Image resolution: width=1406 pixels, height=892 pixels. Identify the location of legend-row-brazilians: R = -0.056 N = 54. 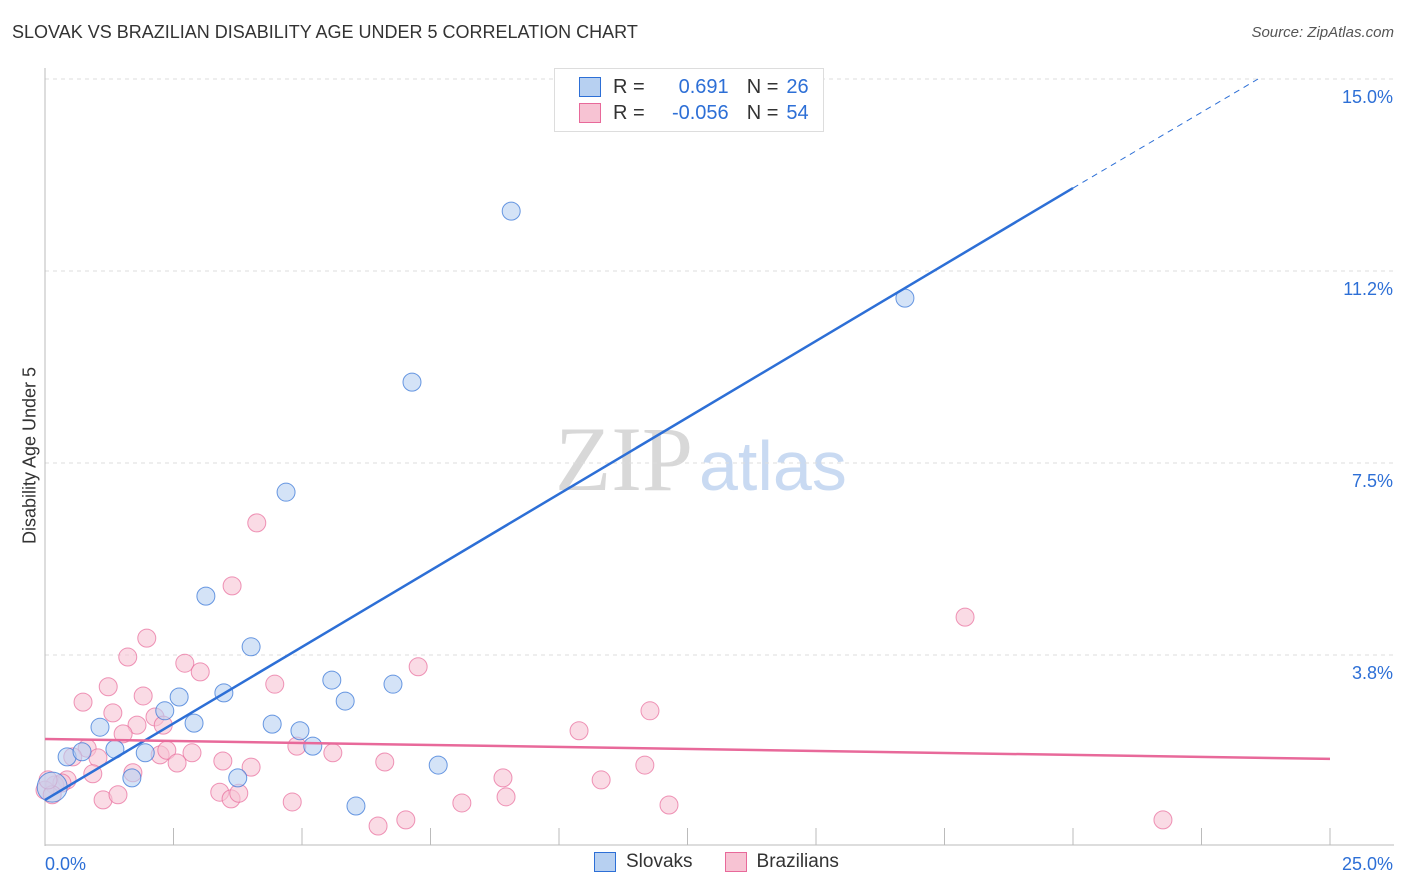
(694, 113).